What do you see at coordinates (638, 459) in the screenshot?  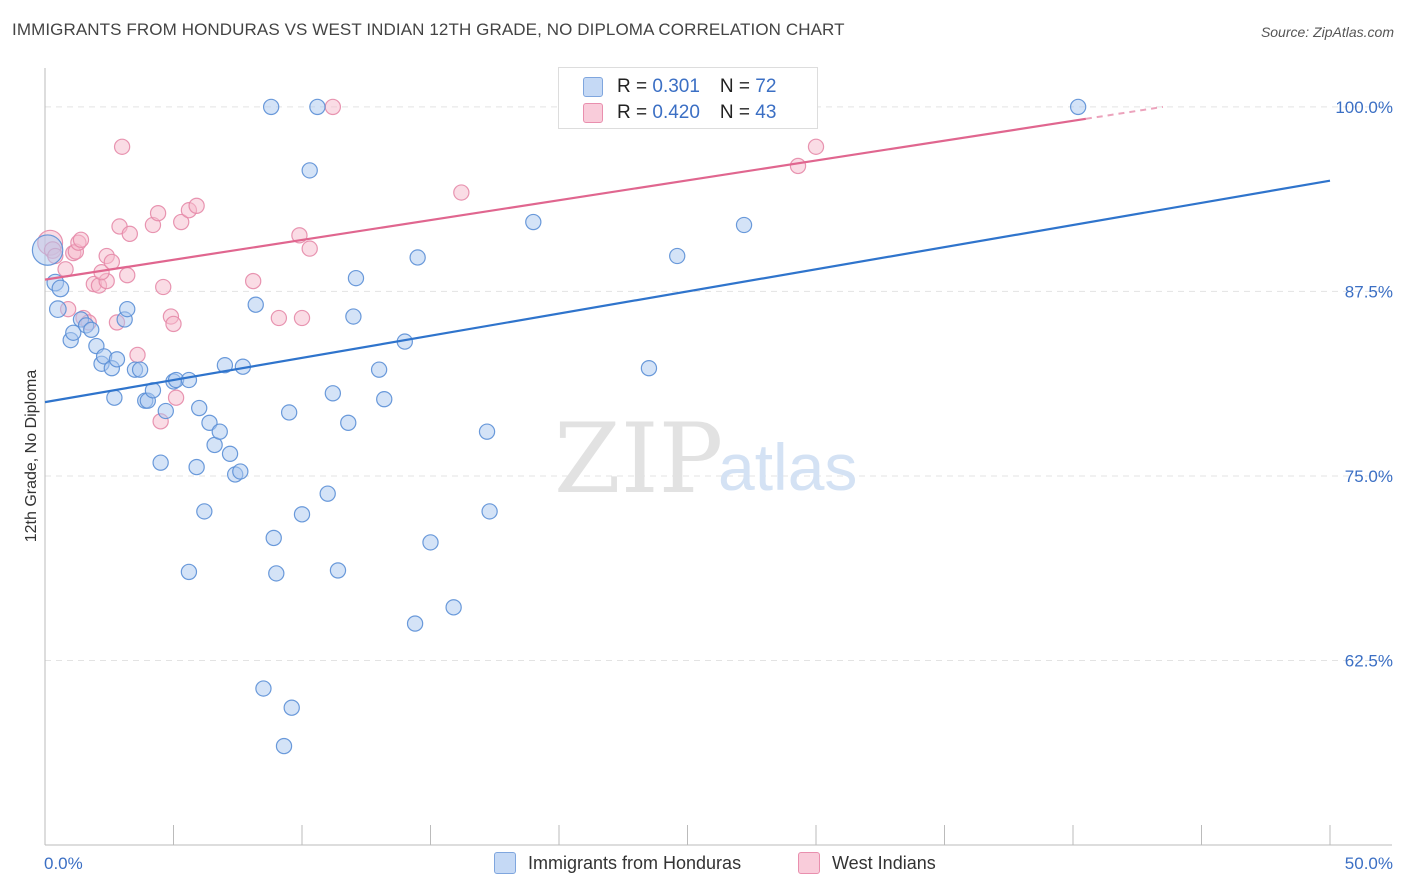 I see `watermark-zip: ZIP` at bounding box center [638, 459].